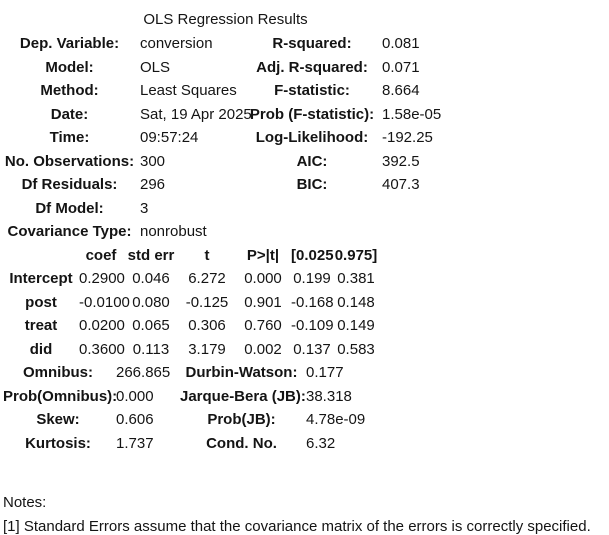  Describe the element at coordinates (312, 278) in the screenshot. I see `ci-low-value: 0.199` at that location.